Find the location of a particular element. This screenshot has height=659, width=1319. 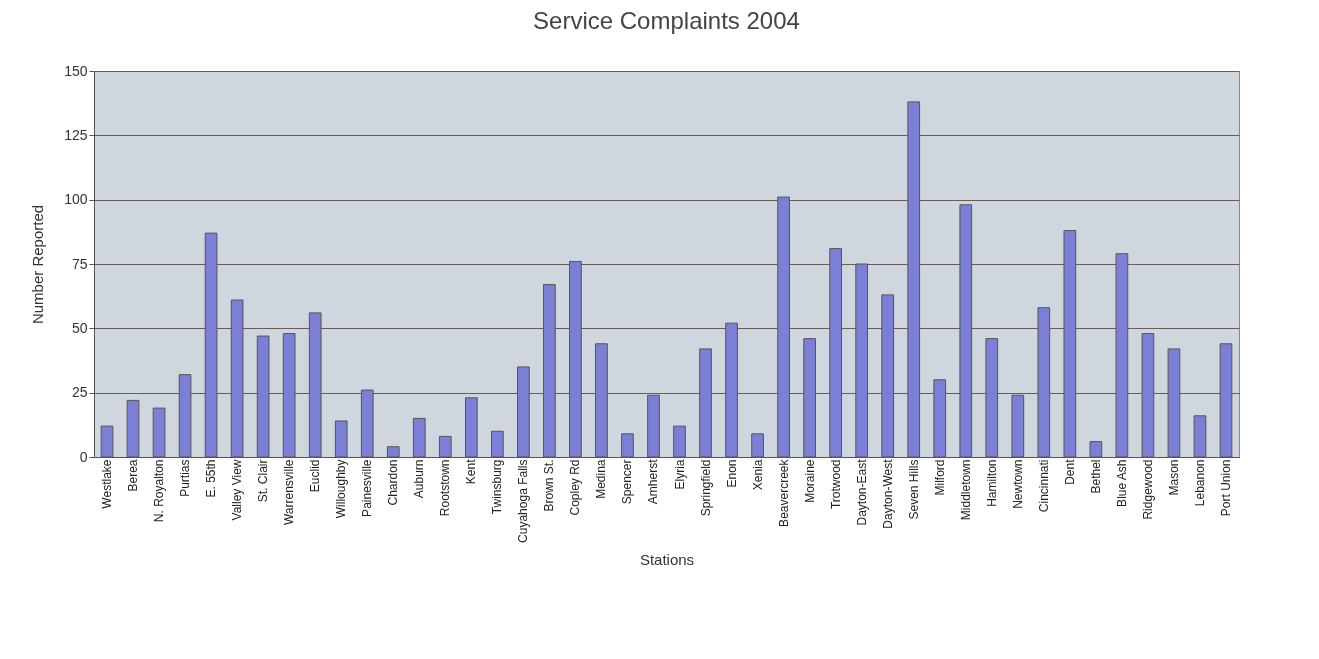

x-tick-label: Blue Ash is located at coordinates (1121, 483).